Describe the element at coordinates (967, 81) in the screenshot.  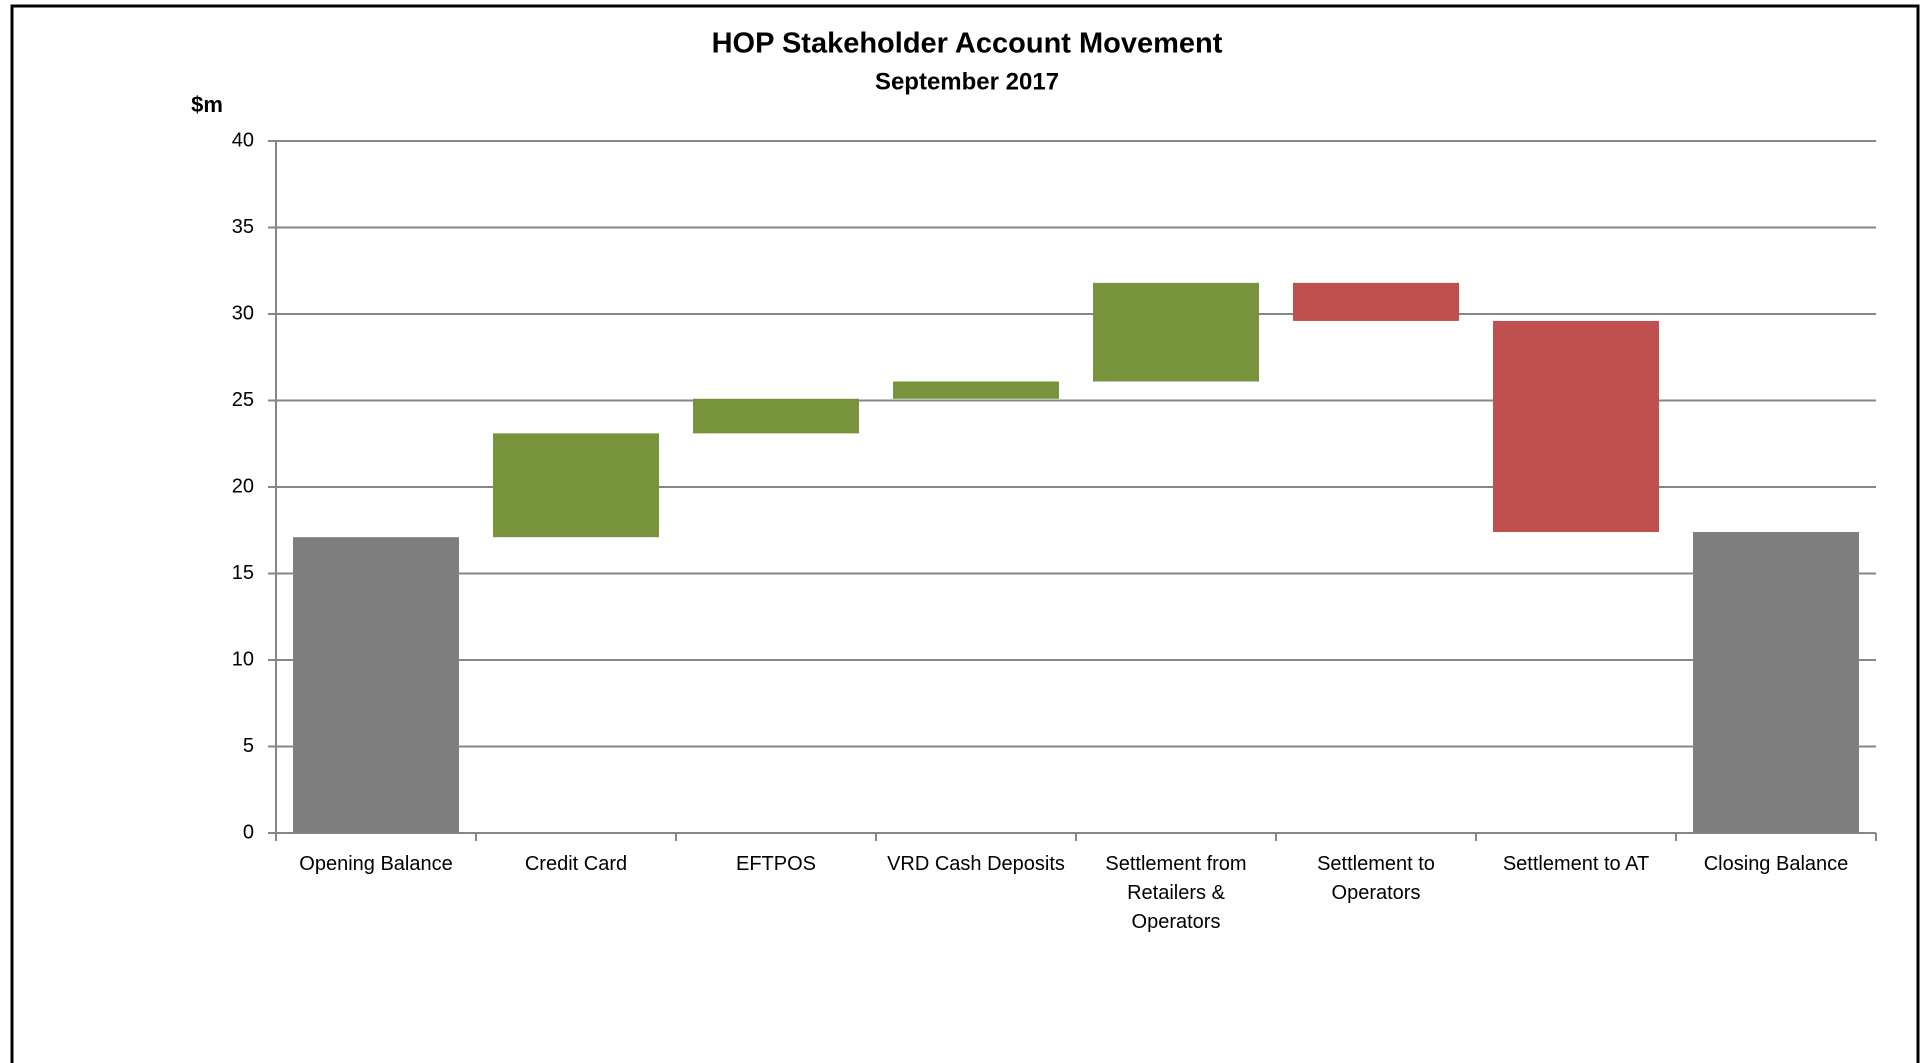
I see `chart-subtitle: September 2017` at that location.